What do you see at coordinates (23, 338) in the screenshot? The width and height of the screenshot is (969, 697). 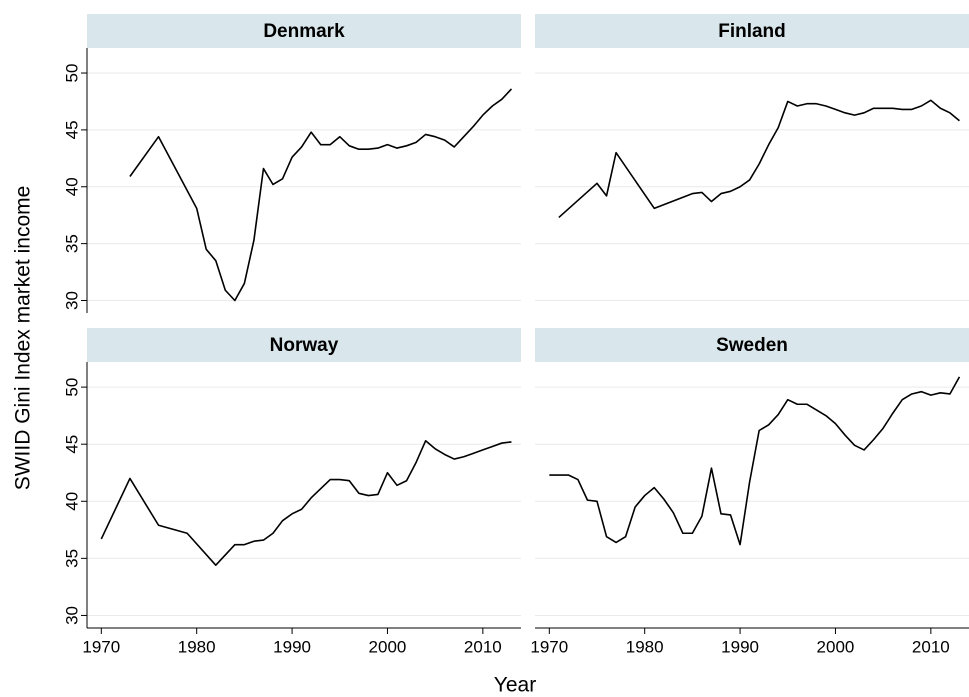 I see `y-axis-title: SWIID Gini Index market income` at bounding box center [23, 338].